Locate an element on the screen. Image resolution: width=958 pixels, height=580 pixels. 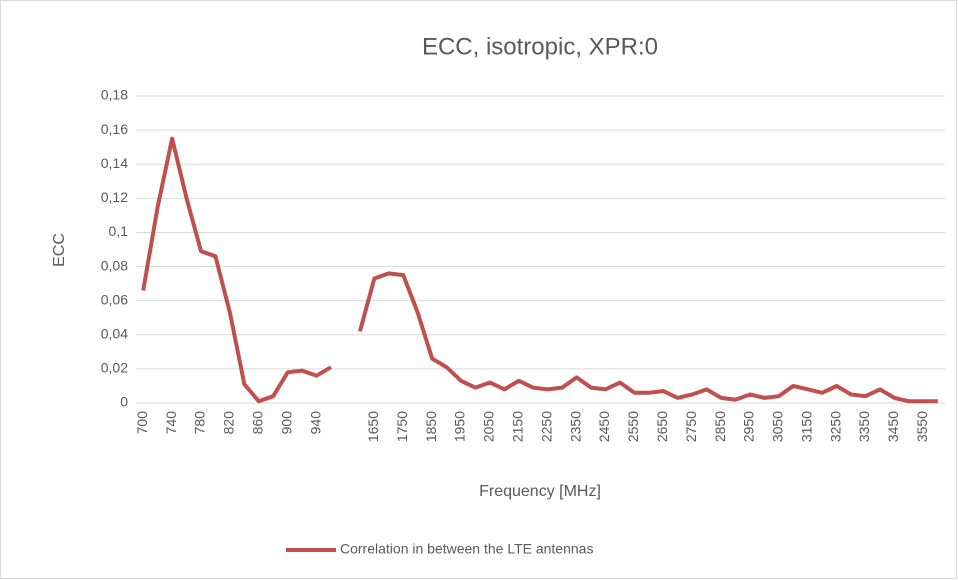
x-tick-label: 740 is located at coordinates (171, 423).